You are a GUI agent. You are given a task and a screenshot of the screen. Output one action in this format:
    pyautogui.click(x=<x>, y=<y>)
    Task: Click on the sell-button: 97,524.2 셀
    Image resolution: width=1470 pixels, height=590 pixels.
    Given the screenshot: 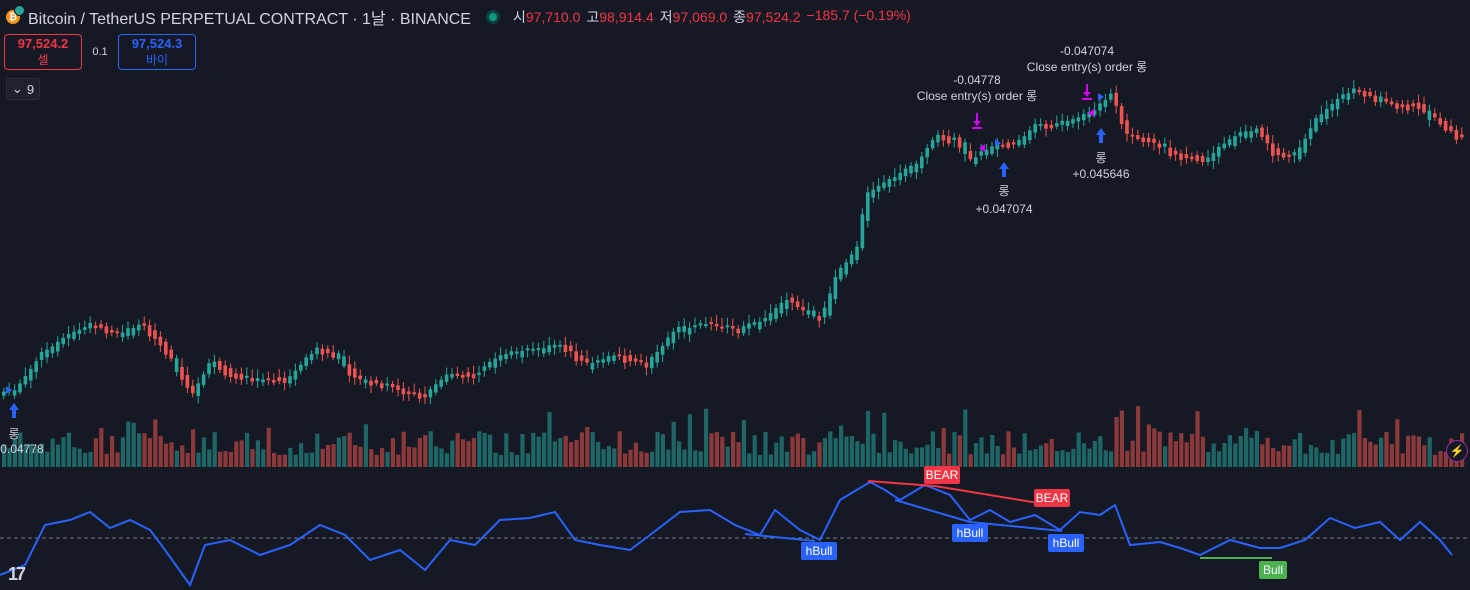 What is the action you would take?
    pyautogui.click(x=43, y=52)
    